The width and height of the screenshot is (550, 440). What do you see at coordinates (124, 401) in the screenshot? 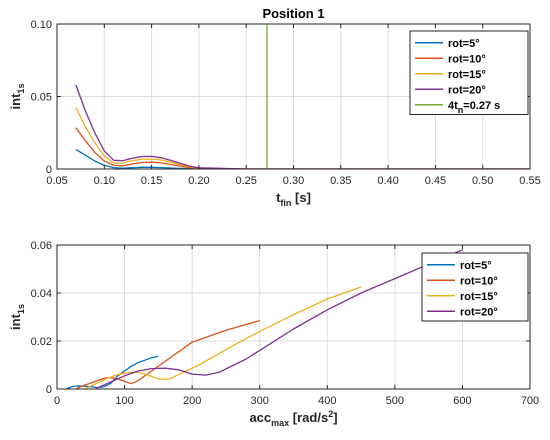
I see `x-tick-label: 100` at bounding box center [124, 401].